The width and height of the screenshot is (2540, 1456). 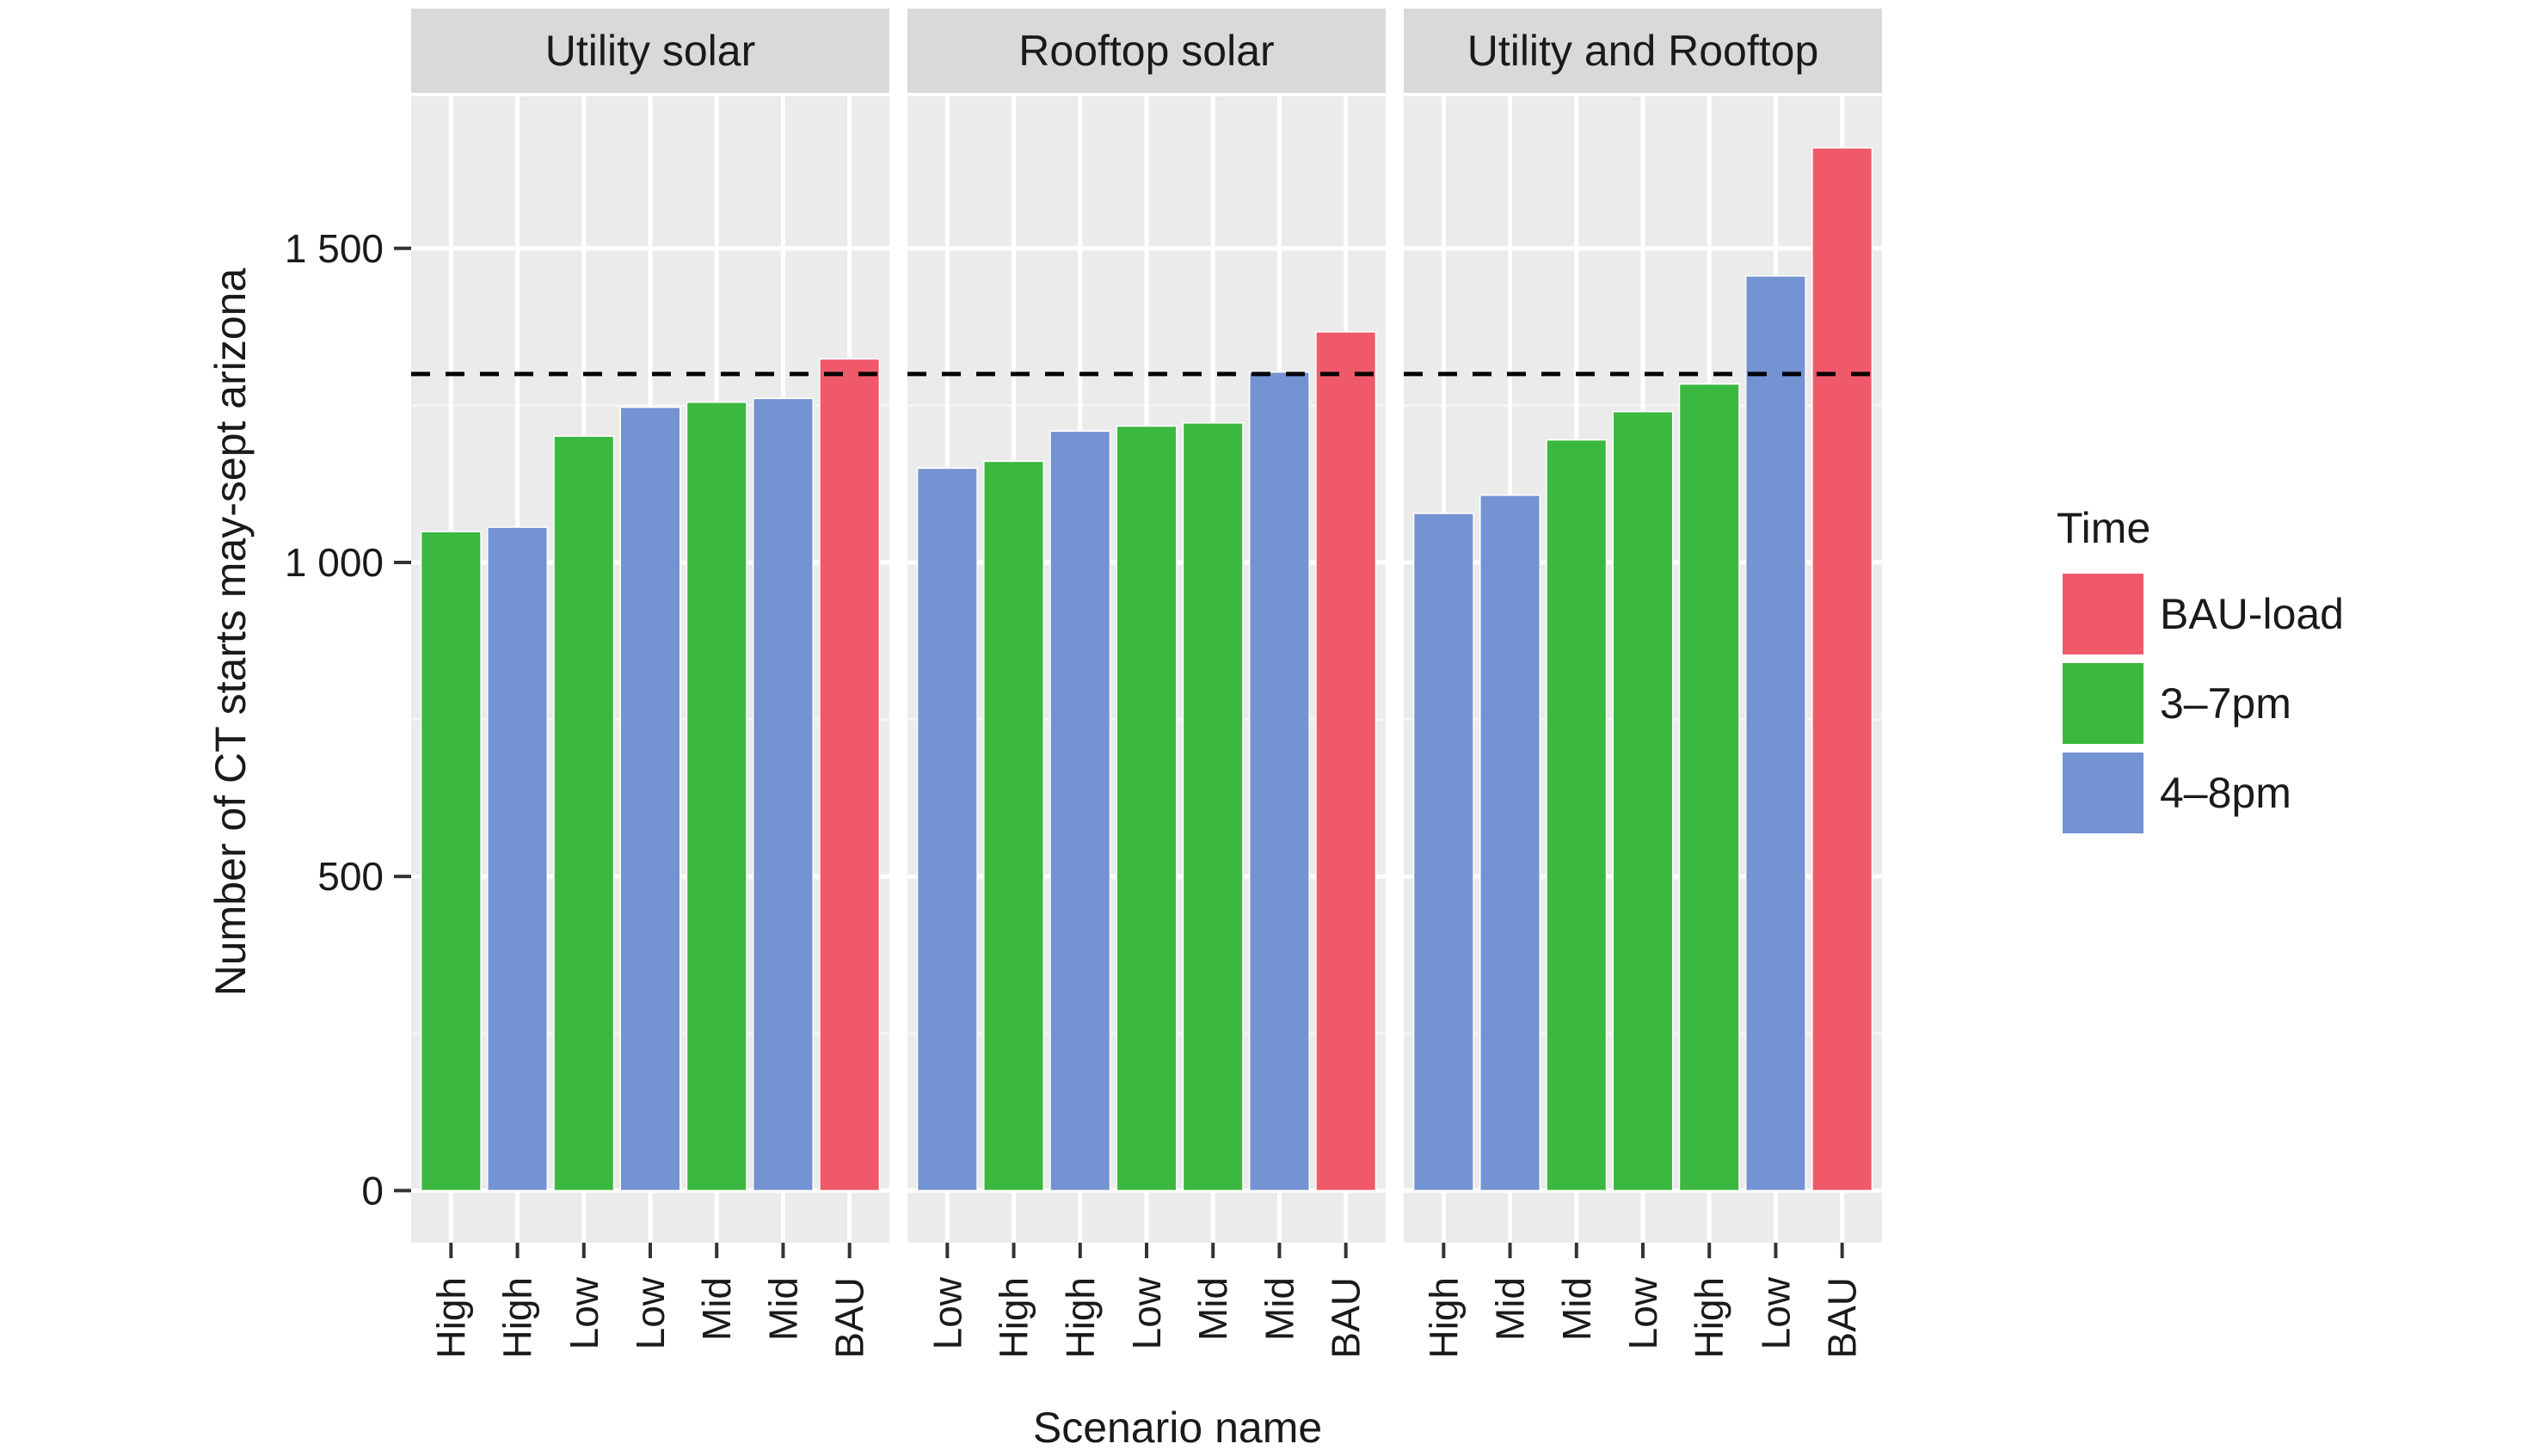 I want to click on y-tick-label: 1 000, so click(x=334, y=562).